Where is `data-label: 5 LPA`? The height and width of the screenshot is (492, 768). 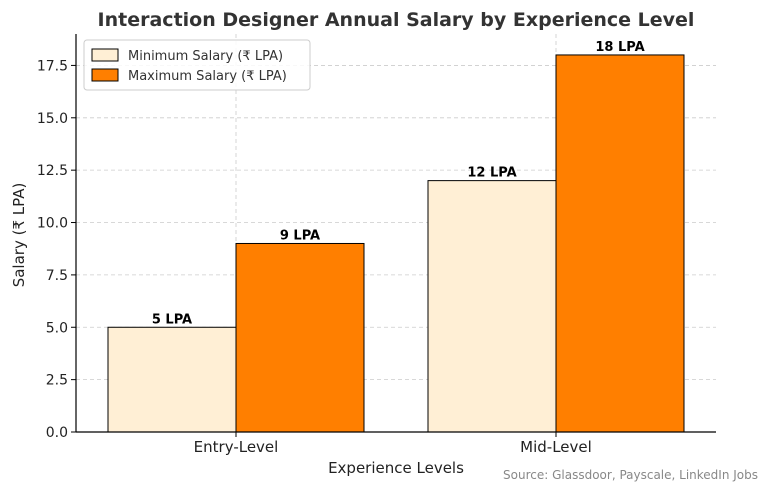
data-label: 5 LPA is located at coordinates (172, 319).